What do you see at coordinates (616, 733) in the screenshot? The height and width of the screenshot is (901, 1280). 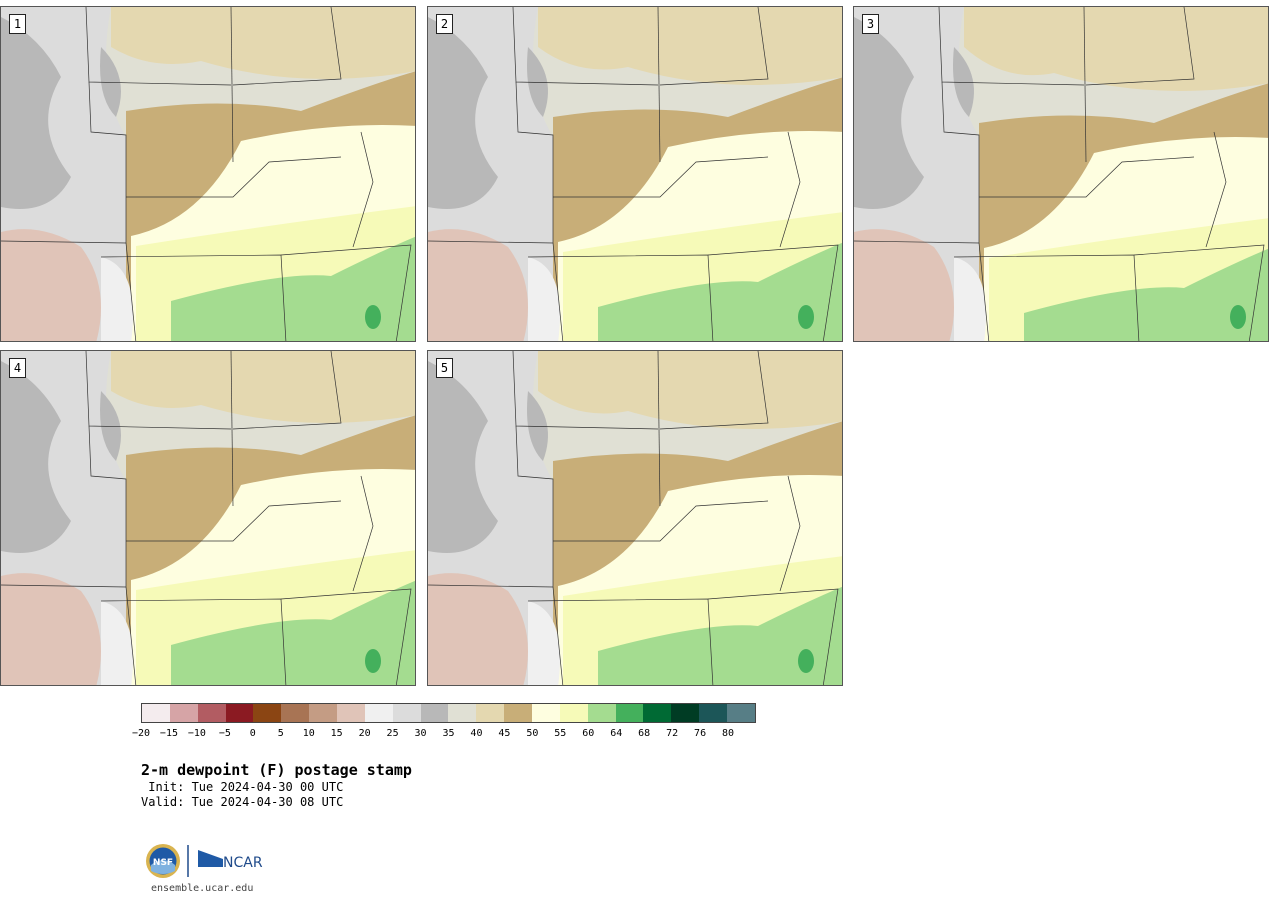 I see `colorbar-tick-label: 64` at bounding box center [616, 733].